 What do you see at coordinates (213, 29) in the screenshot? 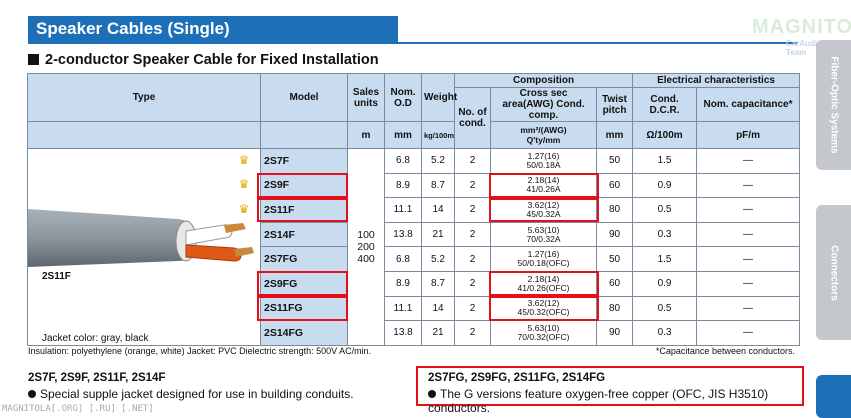
I see `section-title-bar: Speaker Cables (Single)` at bounding box center [213, 29].